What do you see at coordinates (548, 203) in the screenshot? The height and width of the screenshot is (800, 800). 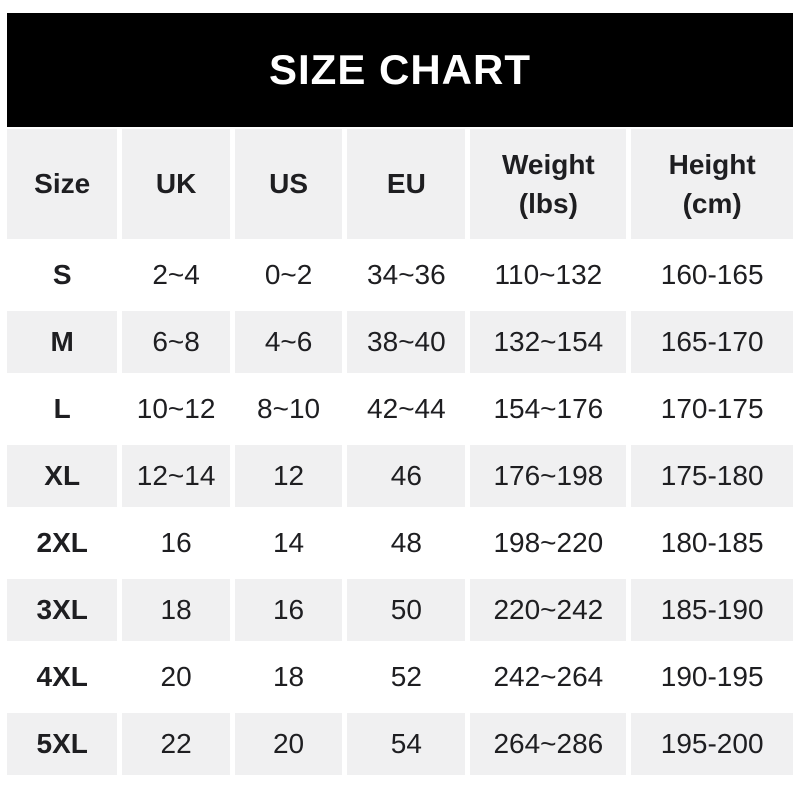 I see `column-header-unit: (lbs)` at bounding box center [548, 203].